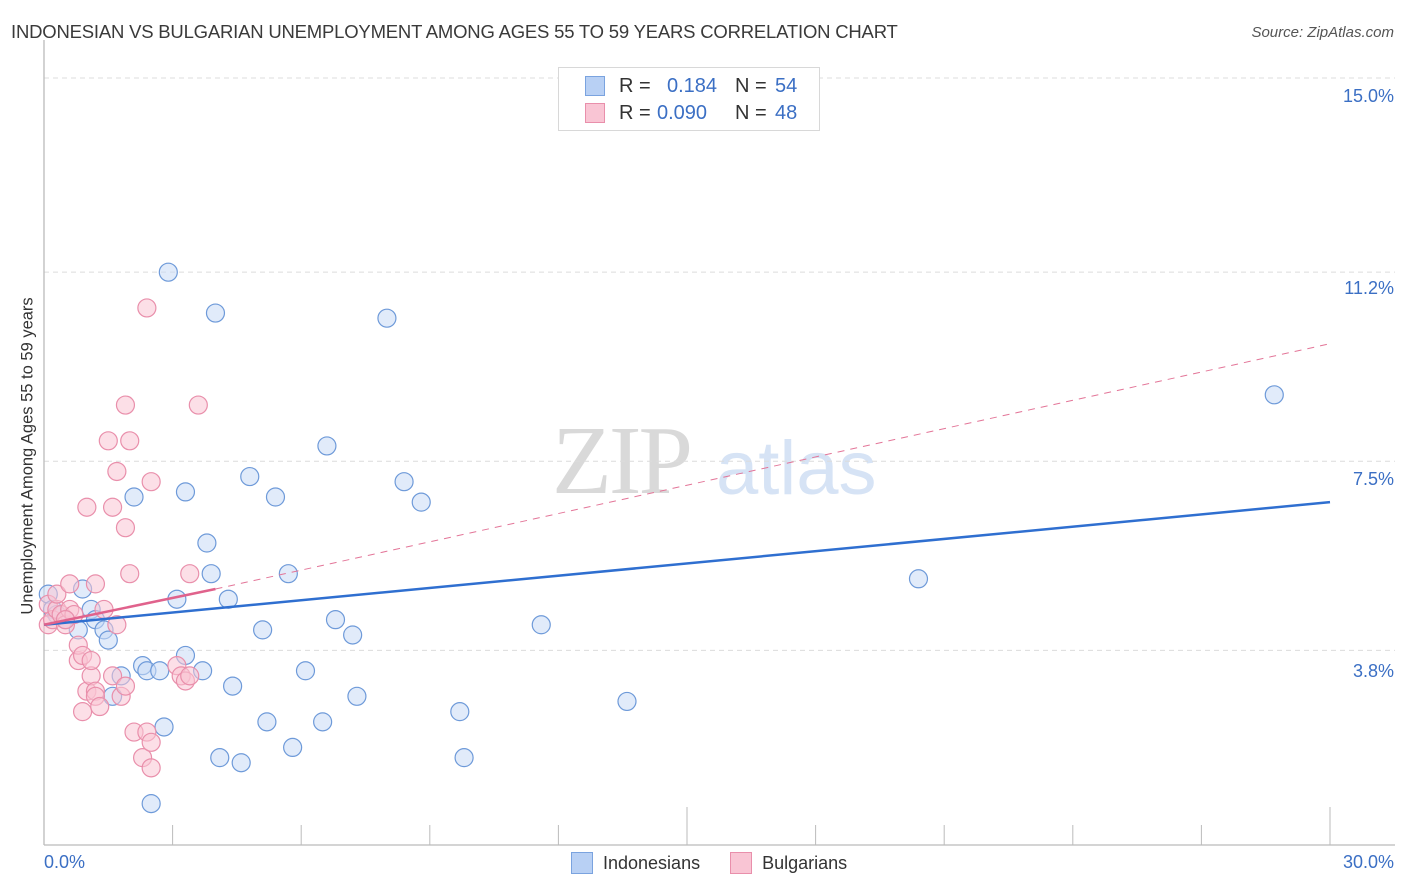 The height and width of the screenshot is (892, 1406). I want to click on legend-item-bulgarians: Bulgarians, so click(788, 863).